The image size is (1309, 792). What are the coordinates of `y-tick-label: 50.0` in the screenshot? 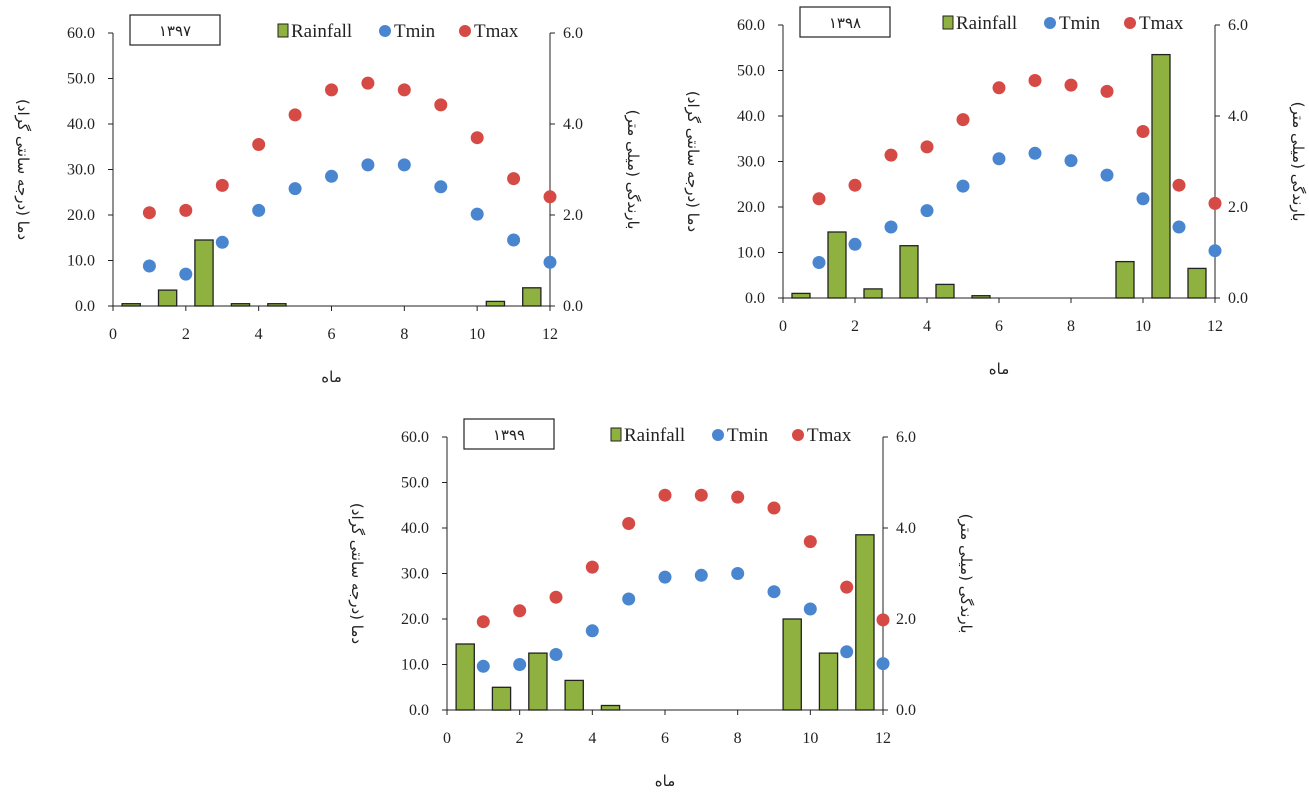 It's located at (751, 71).